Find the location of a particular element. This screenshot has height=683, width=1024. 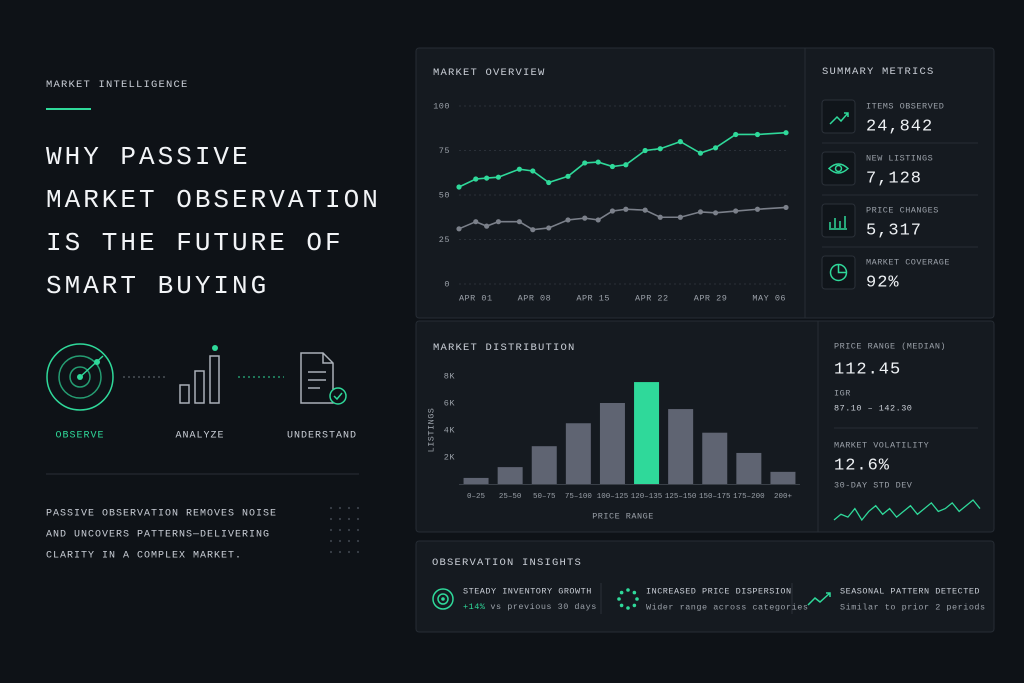

panel-title: MARKET DISTRIBUTION is located at coordinates (504, 348).